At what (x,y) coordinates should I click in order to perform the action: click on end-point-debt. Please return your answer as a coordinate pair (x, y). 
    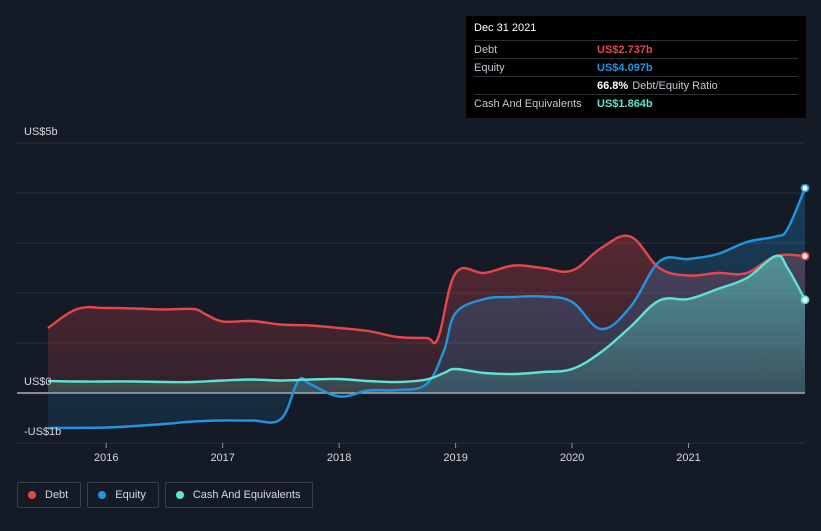
    Looking at the image, I should click on (805, 256).